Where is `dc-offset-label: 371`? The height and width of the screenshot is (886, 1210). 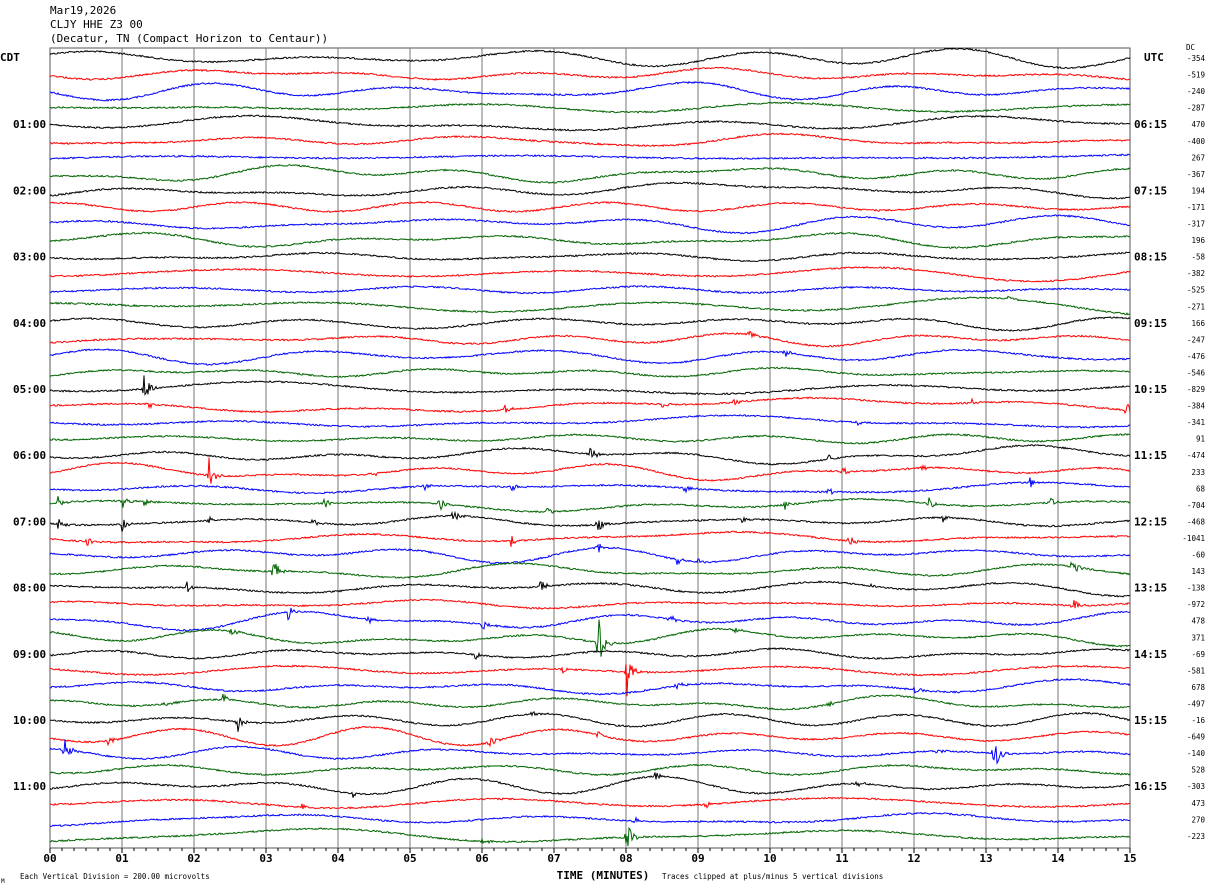
dc-offset-label: 371 is located at coordinates (1198, 637).